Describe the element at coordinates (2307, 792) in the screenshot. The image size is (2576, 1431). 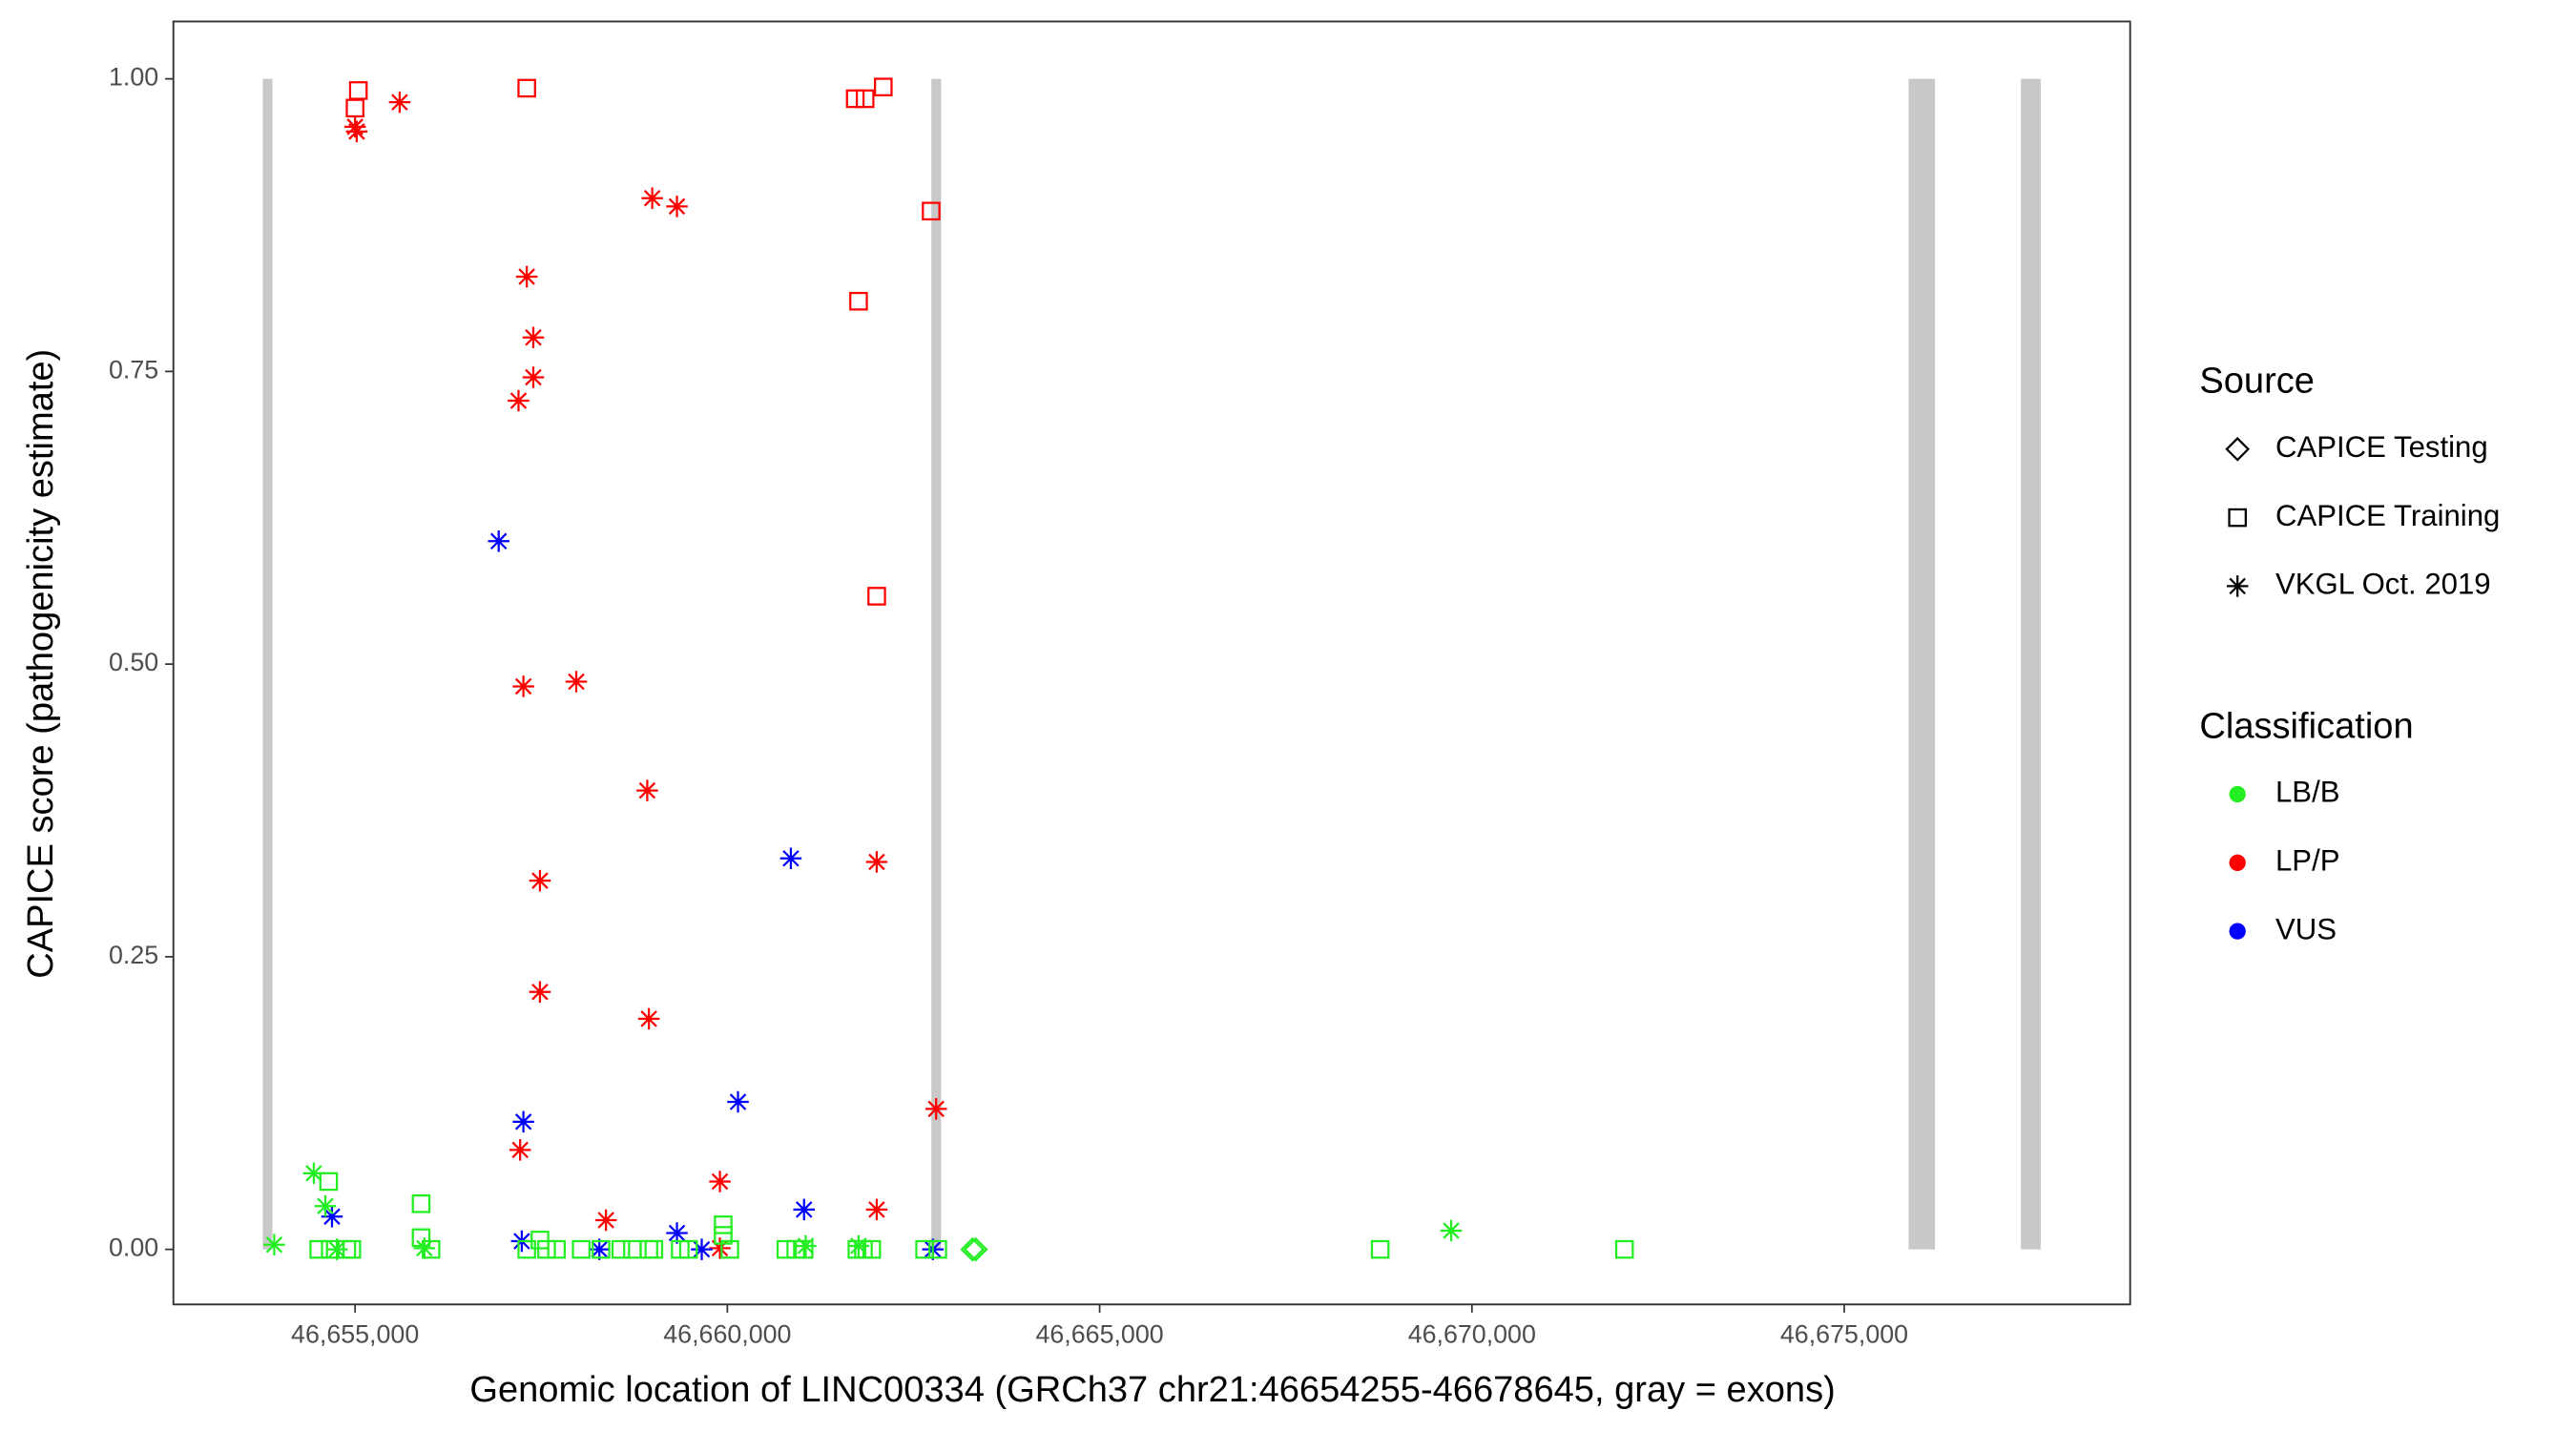
I see `legend-label: LB/B` at that location.